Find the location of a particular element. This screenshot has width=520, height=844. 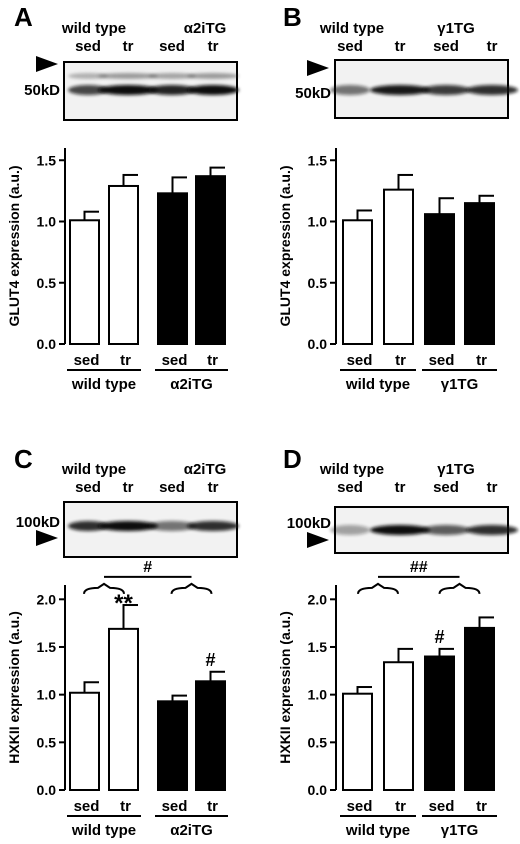

blot-header-group: α2iTG is located at coordinates (205, 28).